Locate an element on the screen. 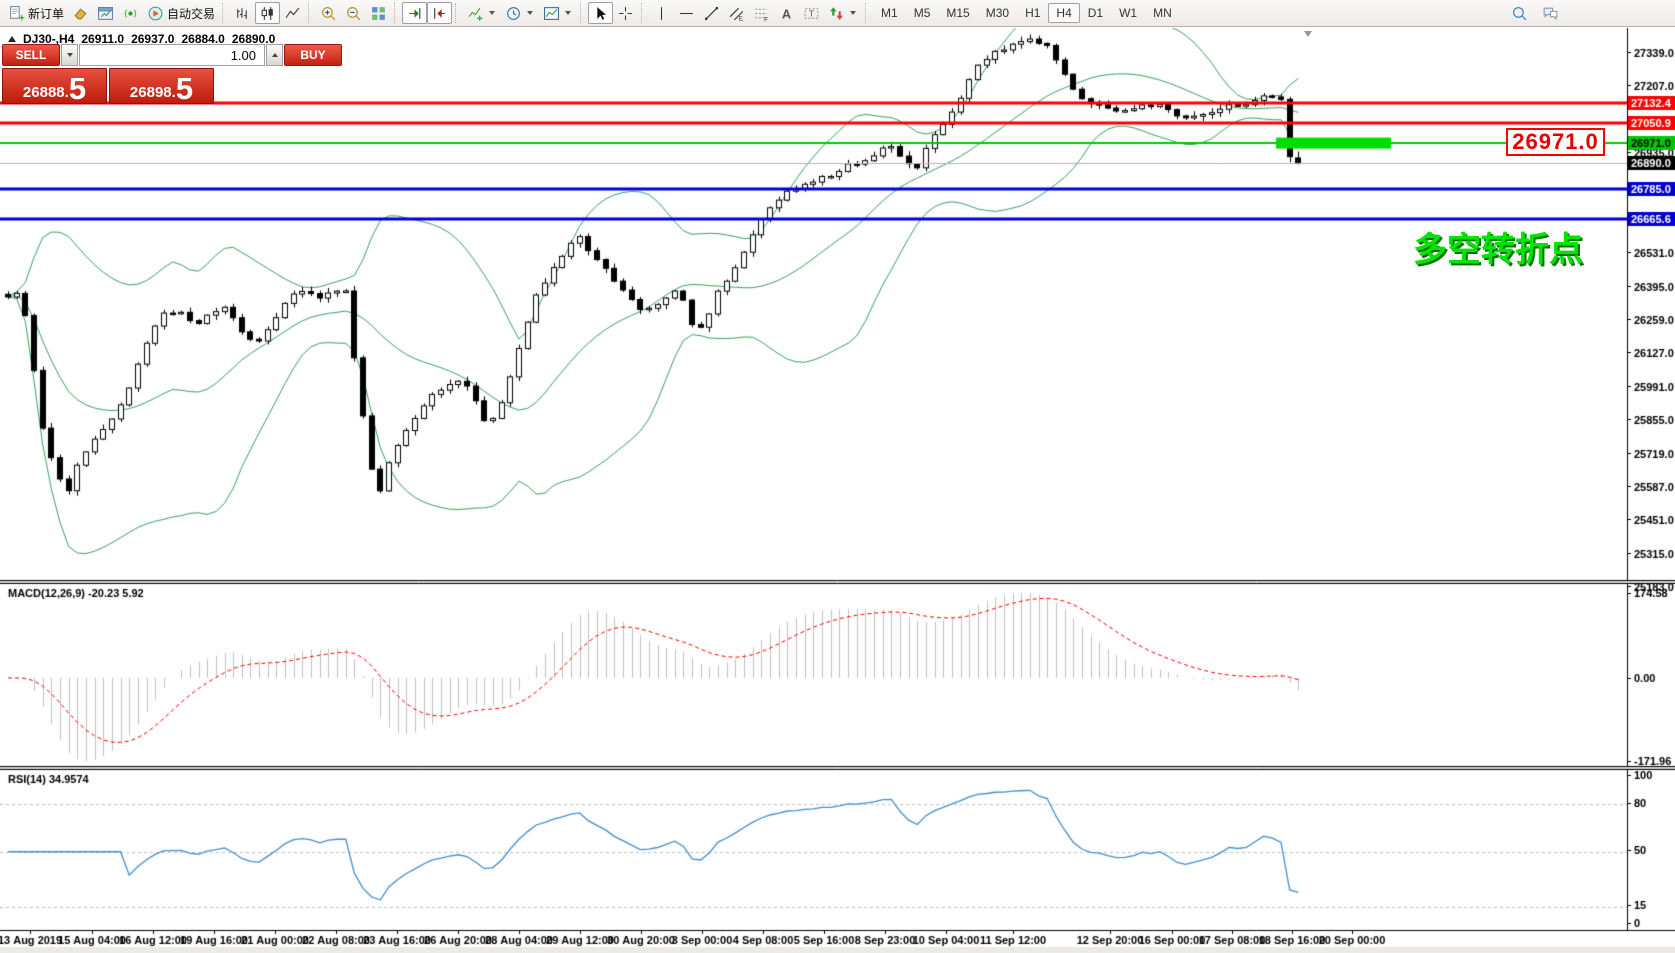 Image resolution: width=1675 pixels, height=953 pixels. timeframe-w1-button: W1 is located at coordinates (1128, 13).